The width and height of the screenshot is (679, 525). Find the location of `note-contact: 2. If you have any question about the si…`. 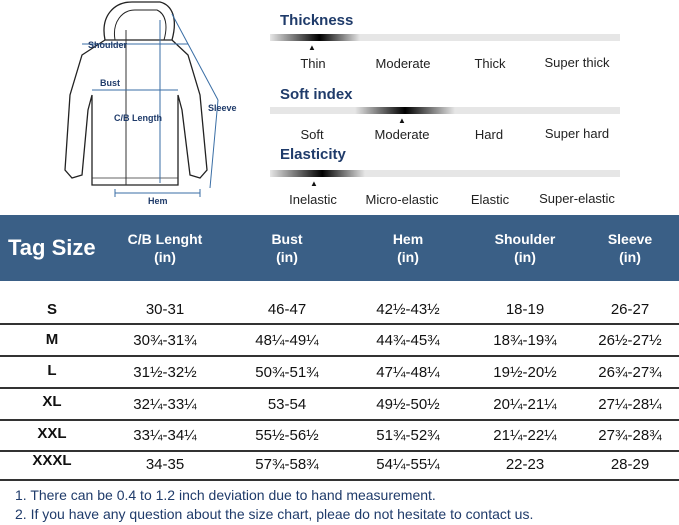

note-contact: 2. If you have any question about the si… is located at coordinates (274, 514).